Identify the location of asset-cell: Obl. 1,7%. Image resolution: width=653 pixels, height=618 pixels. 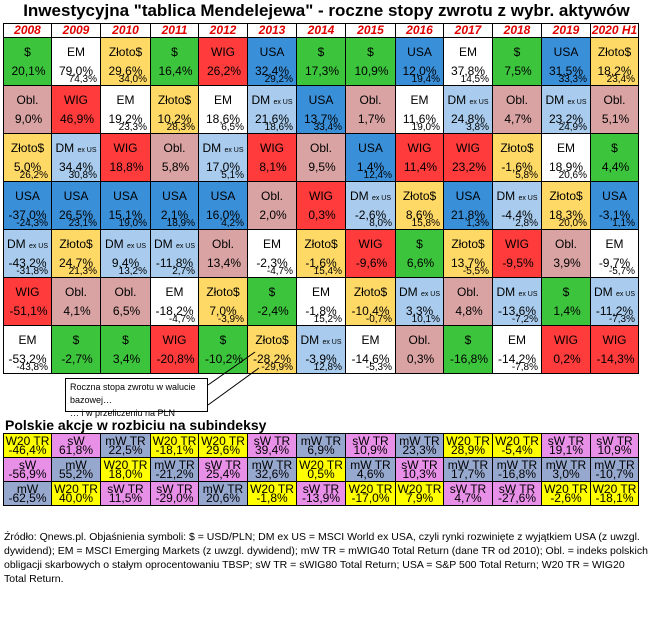
(370, 109).